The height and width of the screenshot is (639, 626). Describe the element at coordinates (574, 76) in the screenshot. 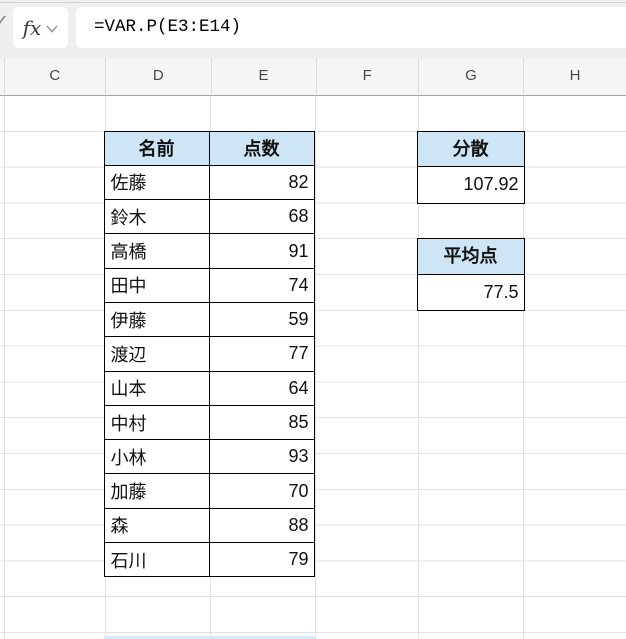

I see `column-header-h: H` at that location.